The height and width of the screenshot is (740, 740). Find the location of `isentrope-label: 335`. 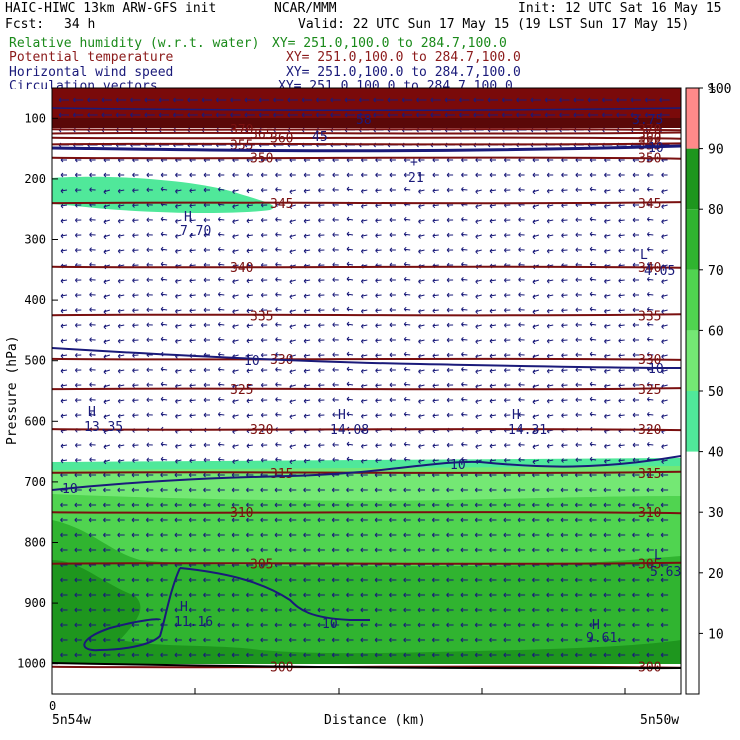

isentrope-label: 335 is located at coordinates (649, 316).